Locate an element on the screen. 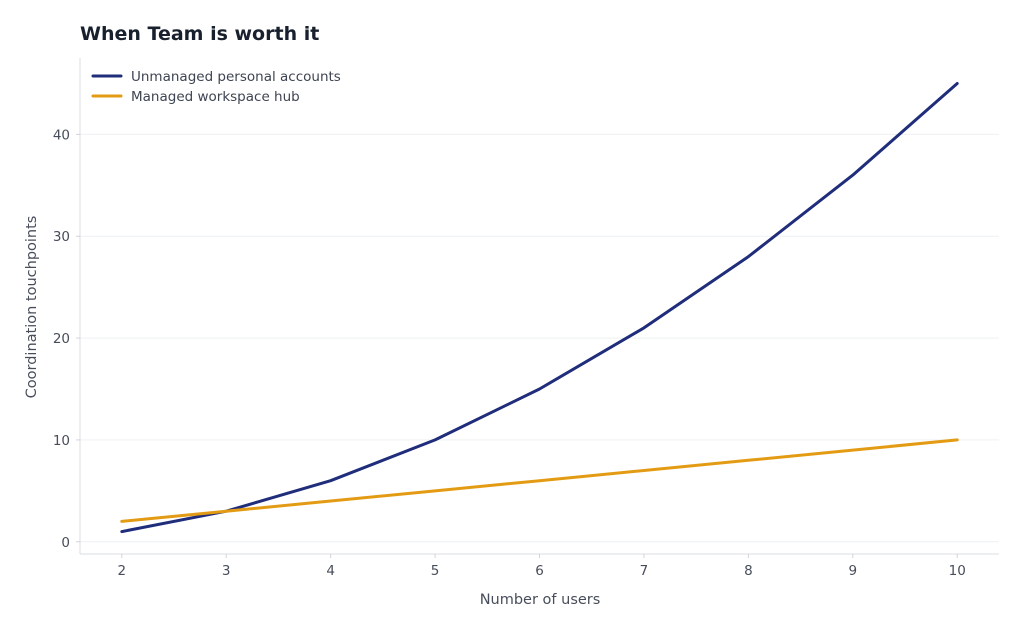 This screenshot has width=1024, height=631. series-line-managed-workspace-hub is located at coordinates (539, 480).